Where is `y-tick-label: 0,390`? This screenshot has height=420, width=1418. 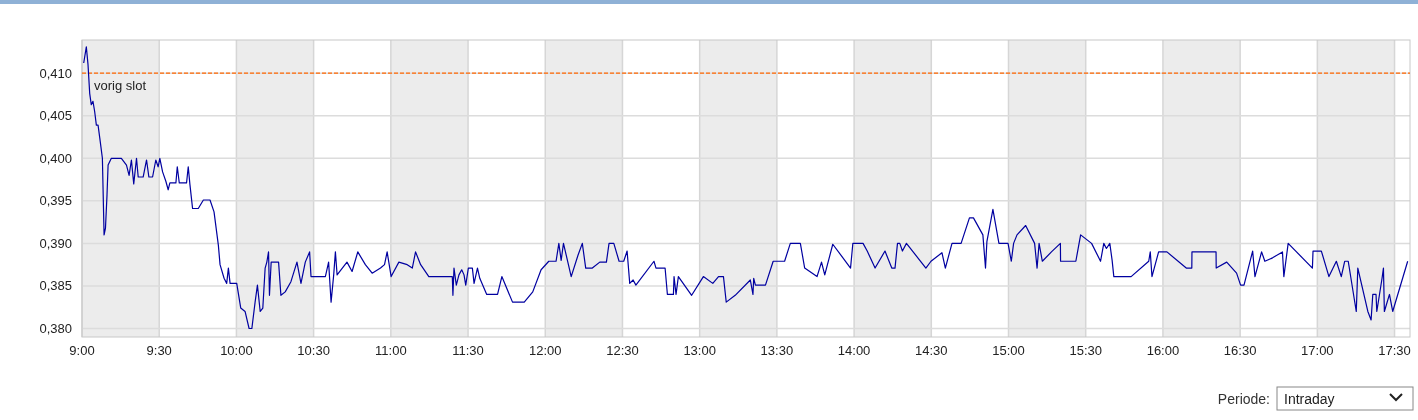 y-tick-label: 0,390 is located at coordinates (55, 243).